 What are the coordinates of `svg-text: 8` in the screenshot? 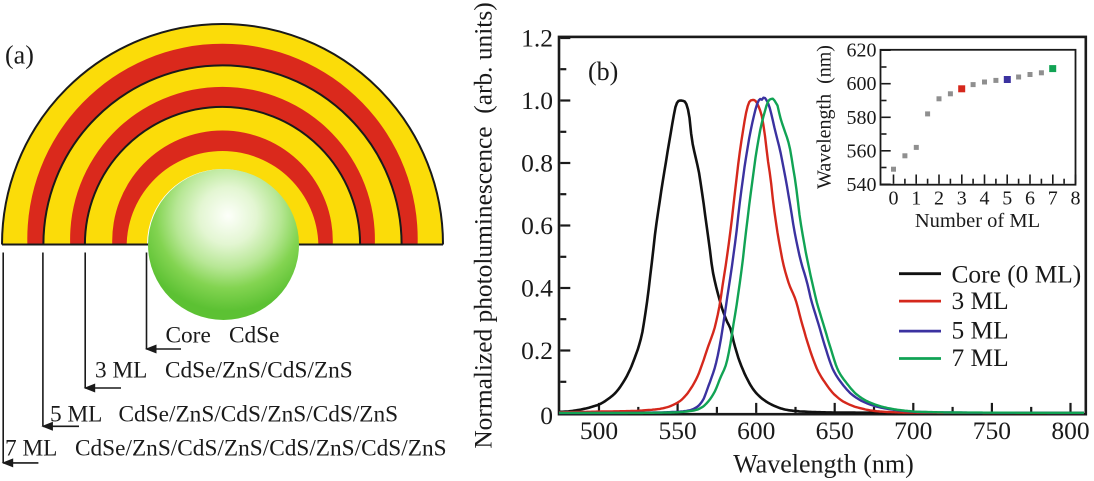 It's located at (1076, 199).